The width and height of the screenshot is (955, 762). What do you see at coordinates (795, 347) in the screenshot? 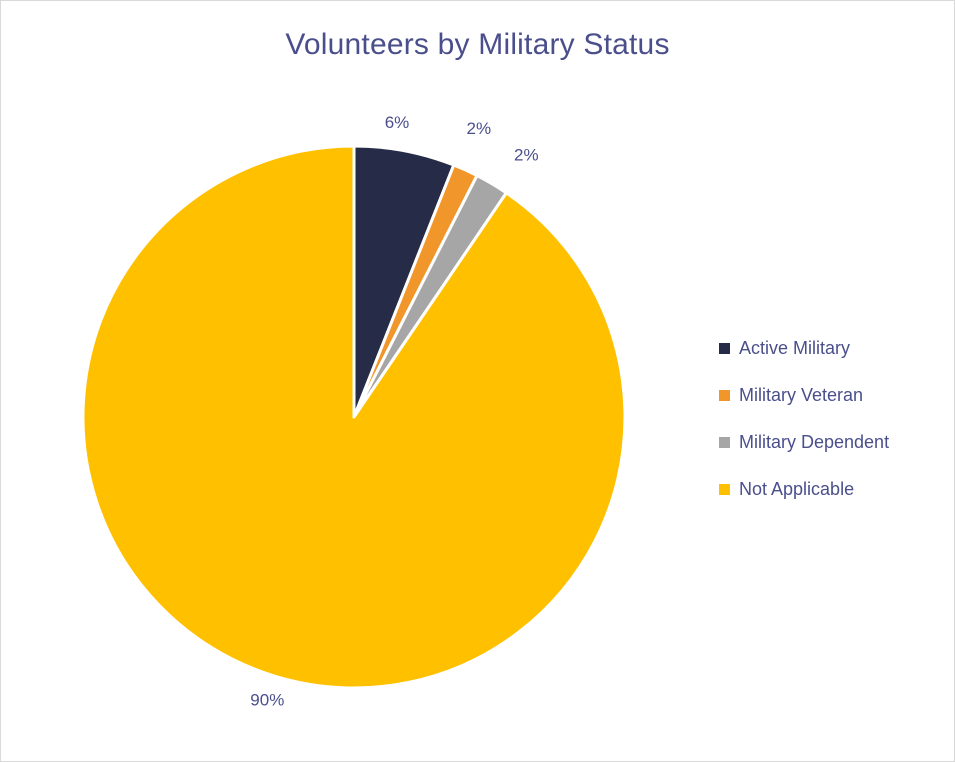
I see `legend-label: Active Military` at bounding box center [795, 347].